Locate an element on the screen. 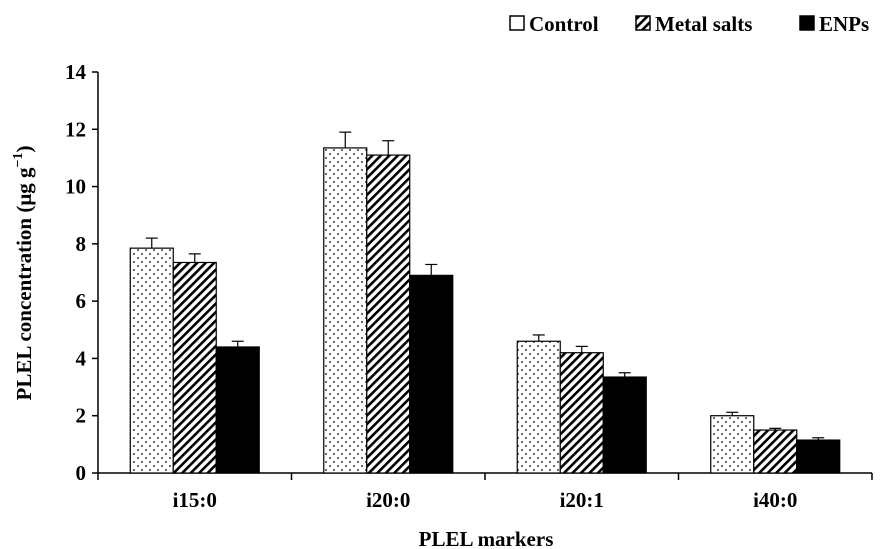  x-axis-title: PLEL markers is located at coordinates (486, 538).